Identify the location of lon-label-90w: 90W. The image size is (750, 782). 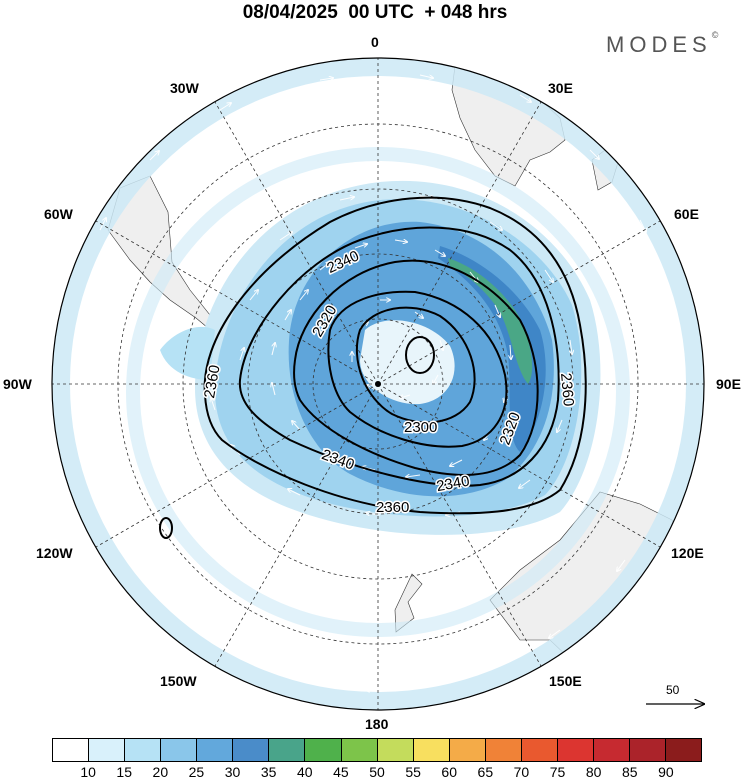
(17, 384).